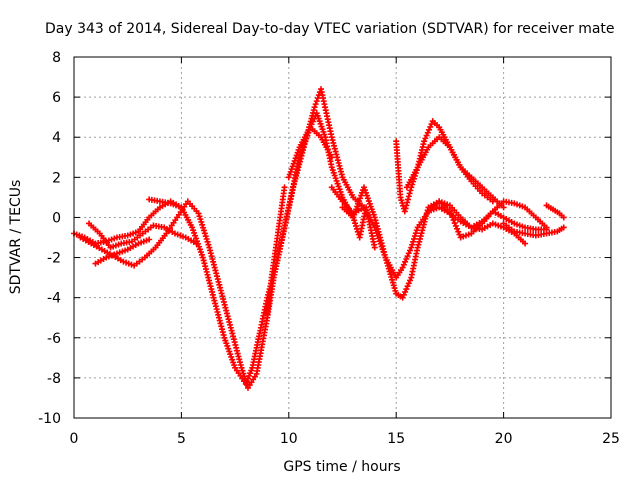 The image size is (640, 480). I want to click on x-tick-label: 20, so click(504, 439).